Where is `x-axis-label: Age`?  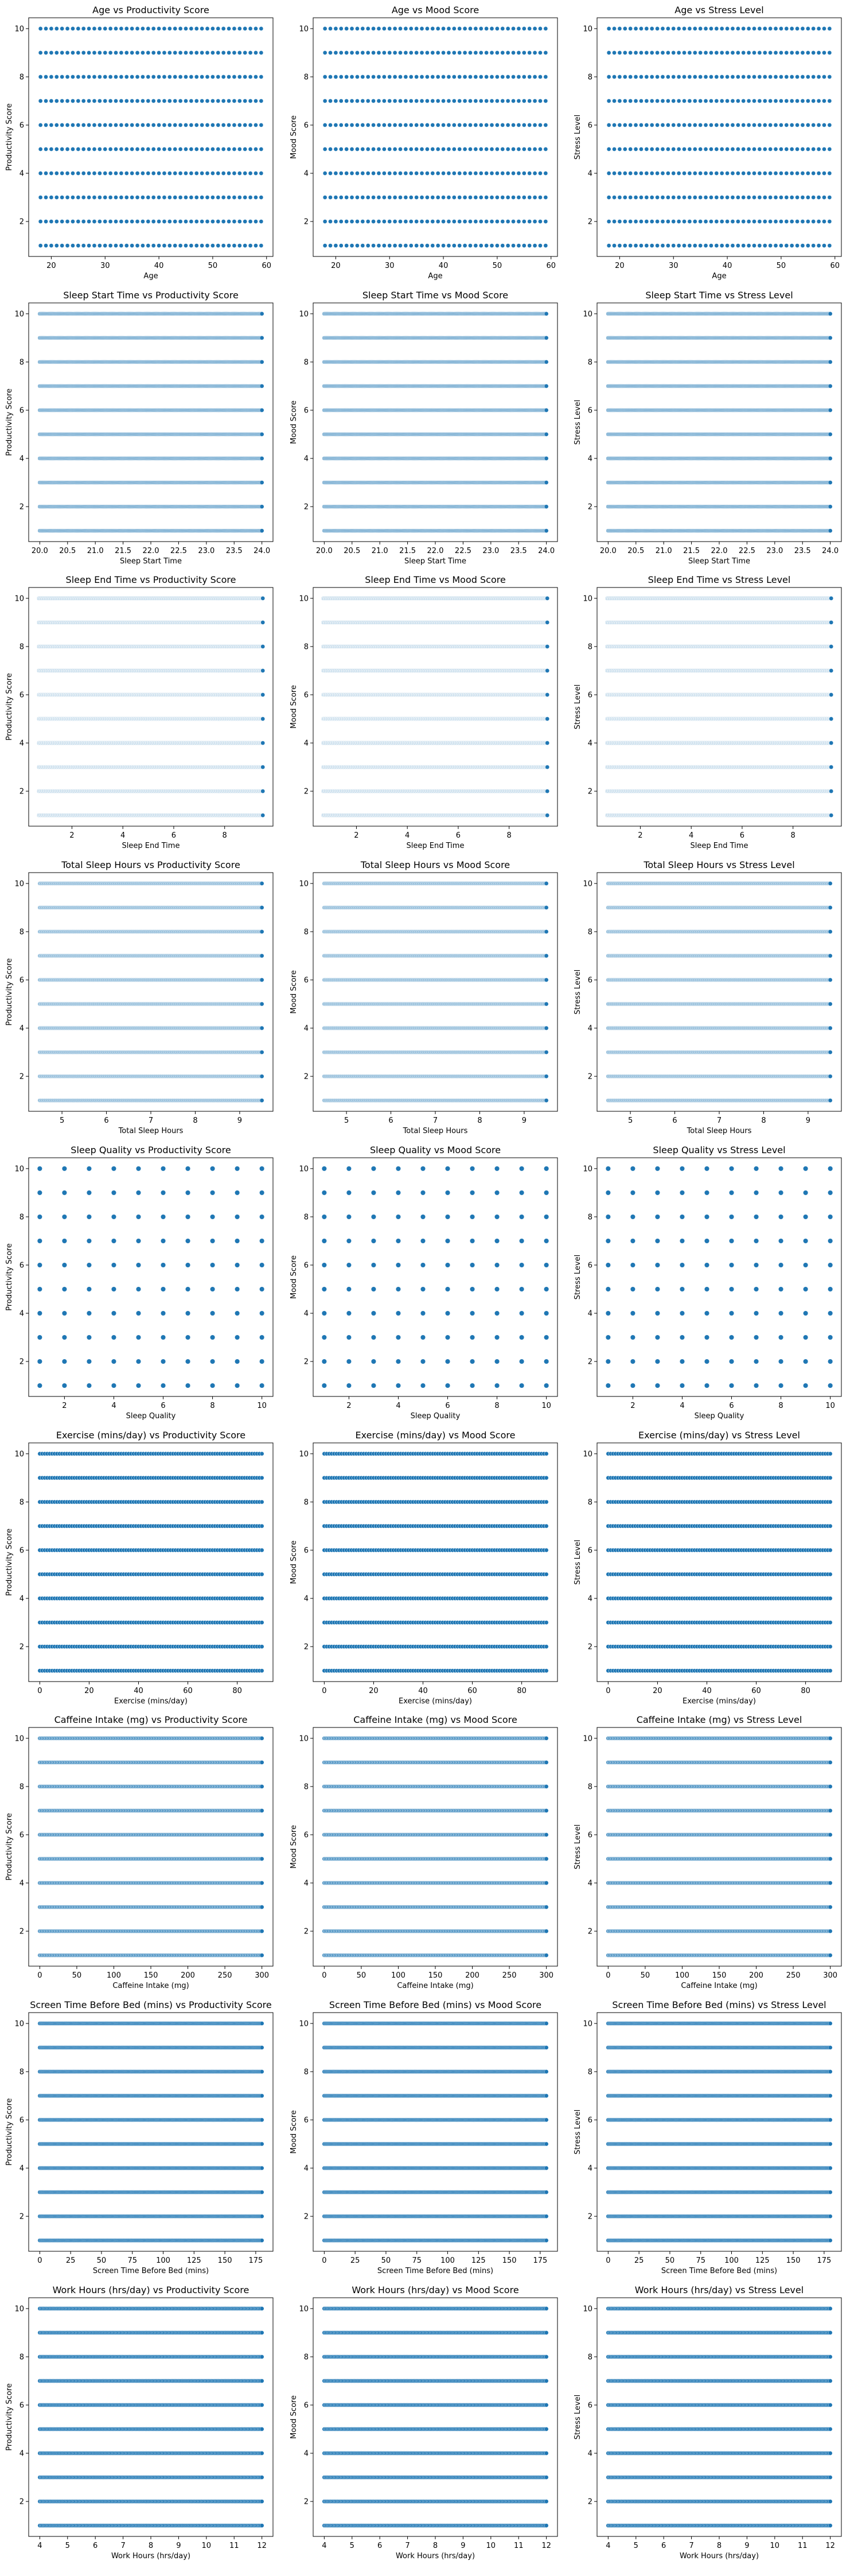 x-axis-label: Age is located at coordinates (151, 276).